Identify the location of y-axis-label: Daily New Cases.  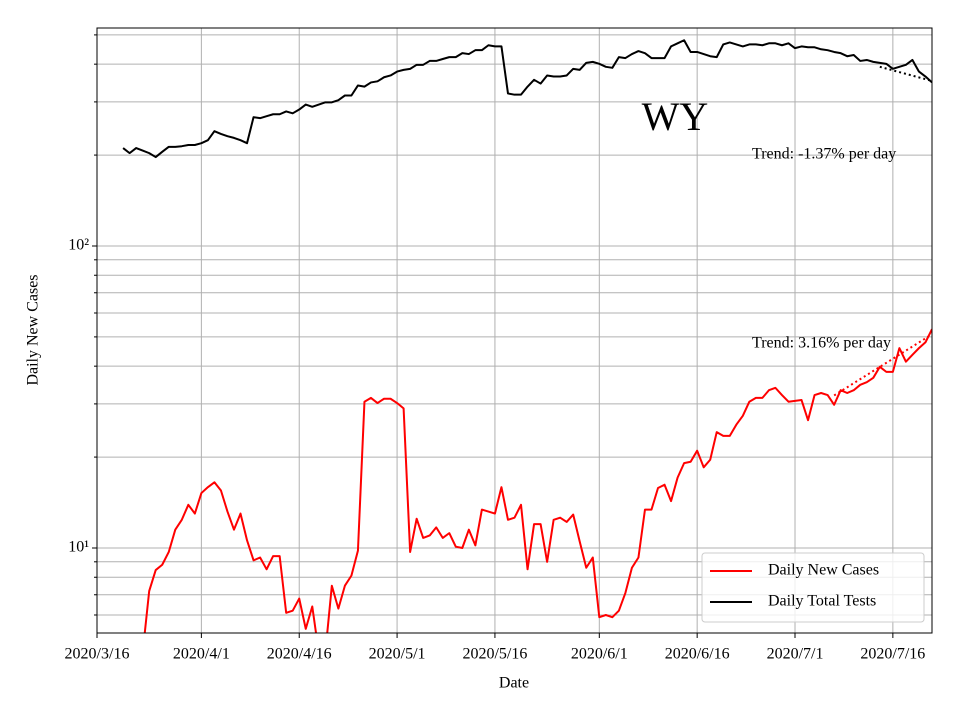
(33, 329).